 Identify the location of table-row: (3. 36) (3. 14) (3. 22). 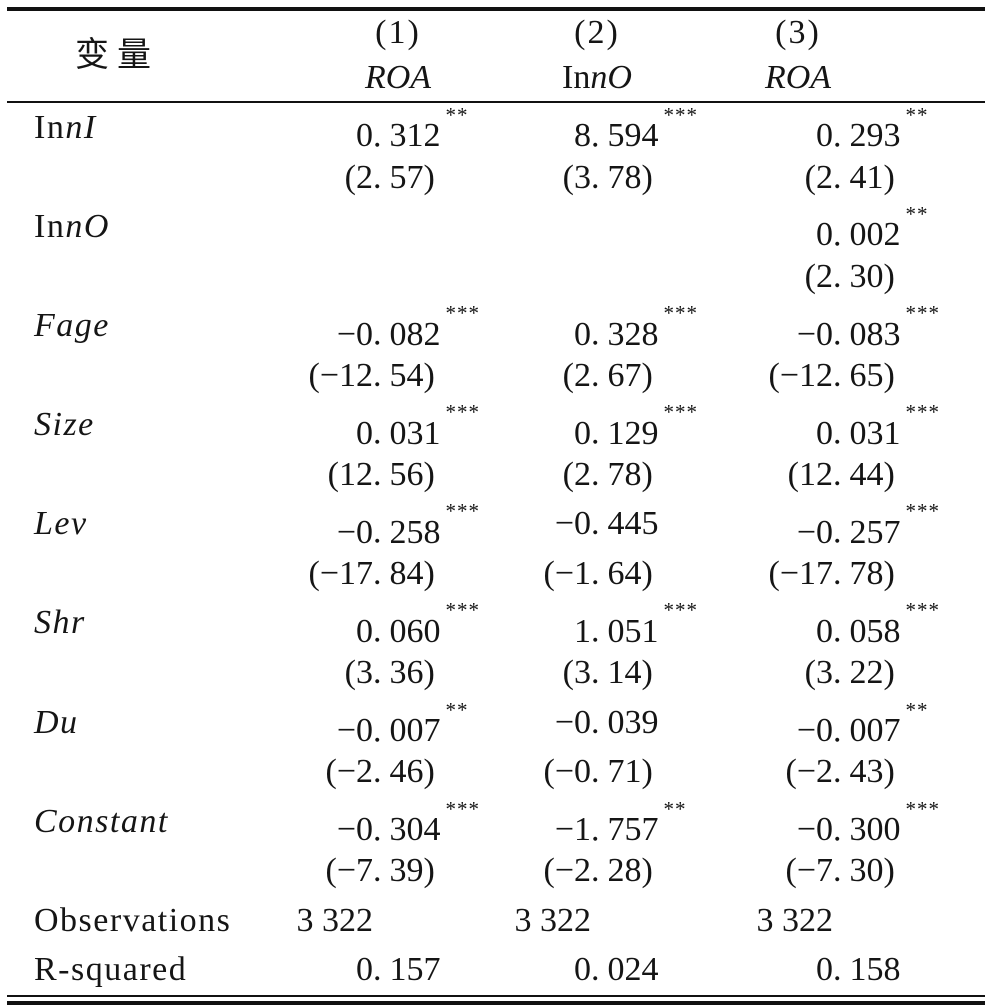
(496, 673).